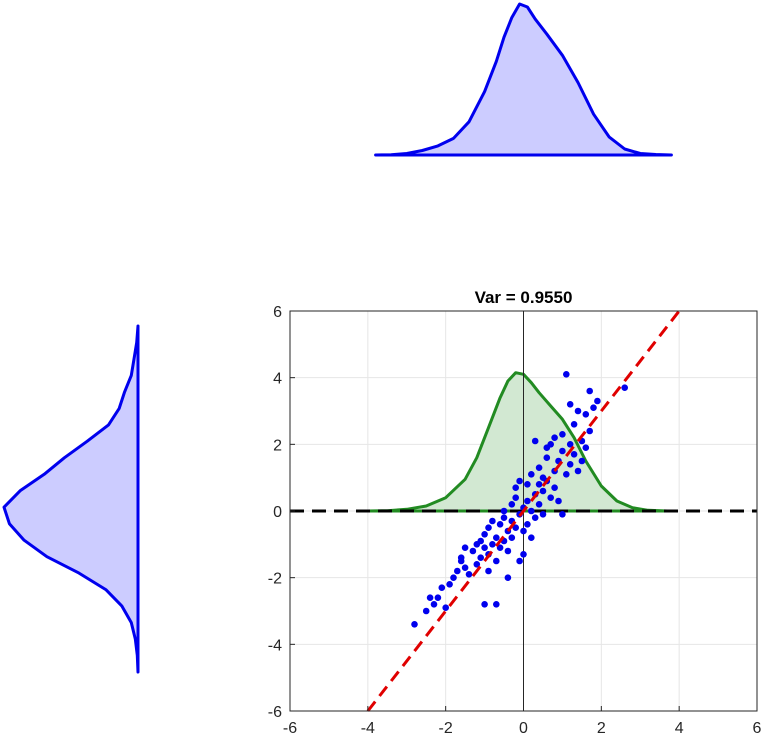 The height and width of the screenshot is (743, 765). I want to click on left-density-curve, so click(71, 499).